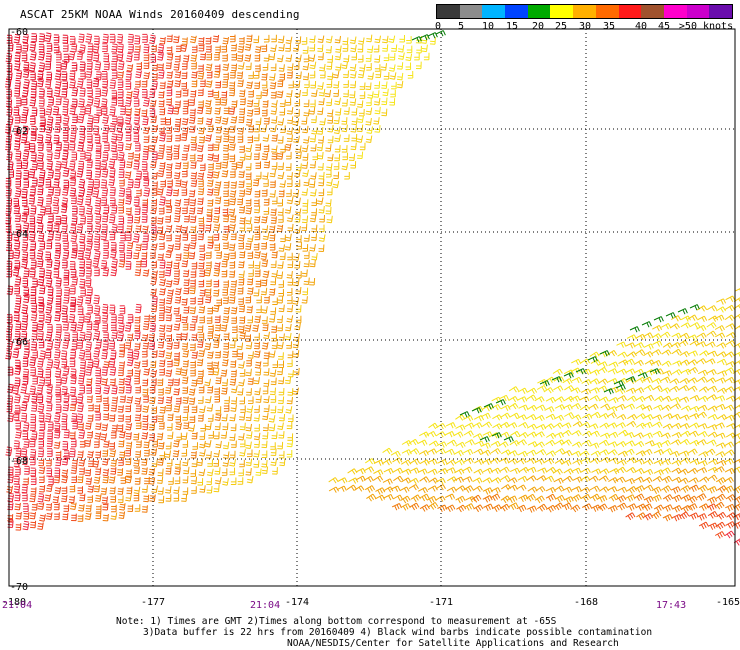 The width and height of the screenshot is (740, 650). I want to click on latitude-label: -60, so click(19, 32).